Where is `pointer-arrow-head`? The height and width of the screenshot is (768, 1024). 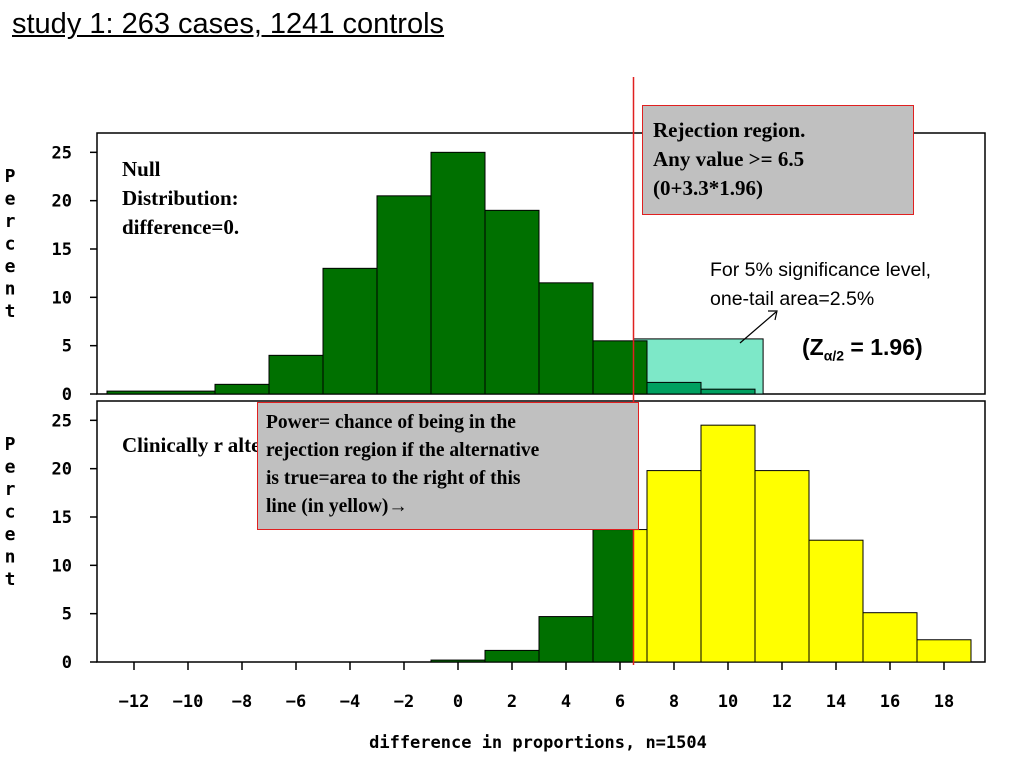
pointer-arrow-head is located at coordinates (773, 315).